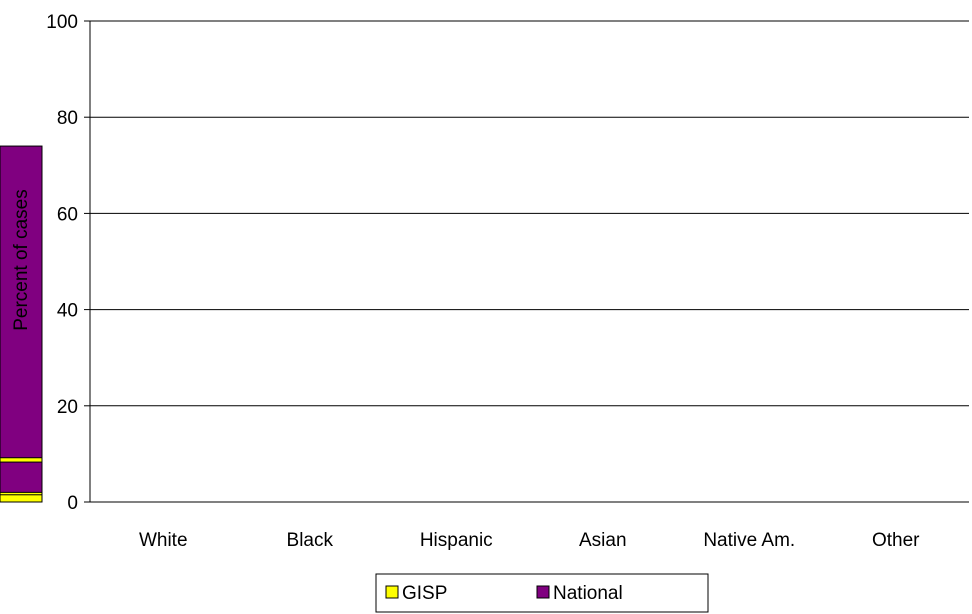 This screenshot has height=614, width=972. What do you see at coordinates (67, 407) in the screenshot?
I see `y-tick-label: 20` at bounding box center [67, 407].